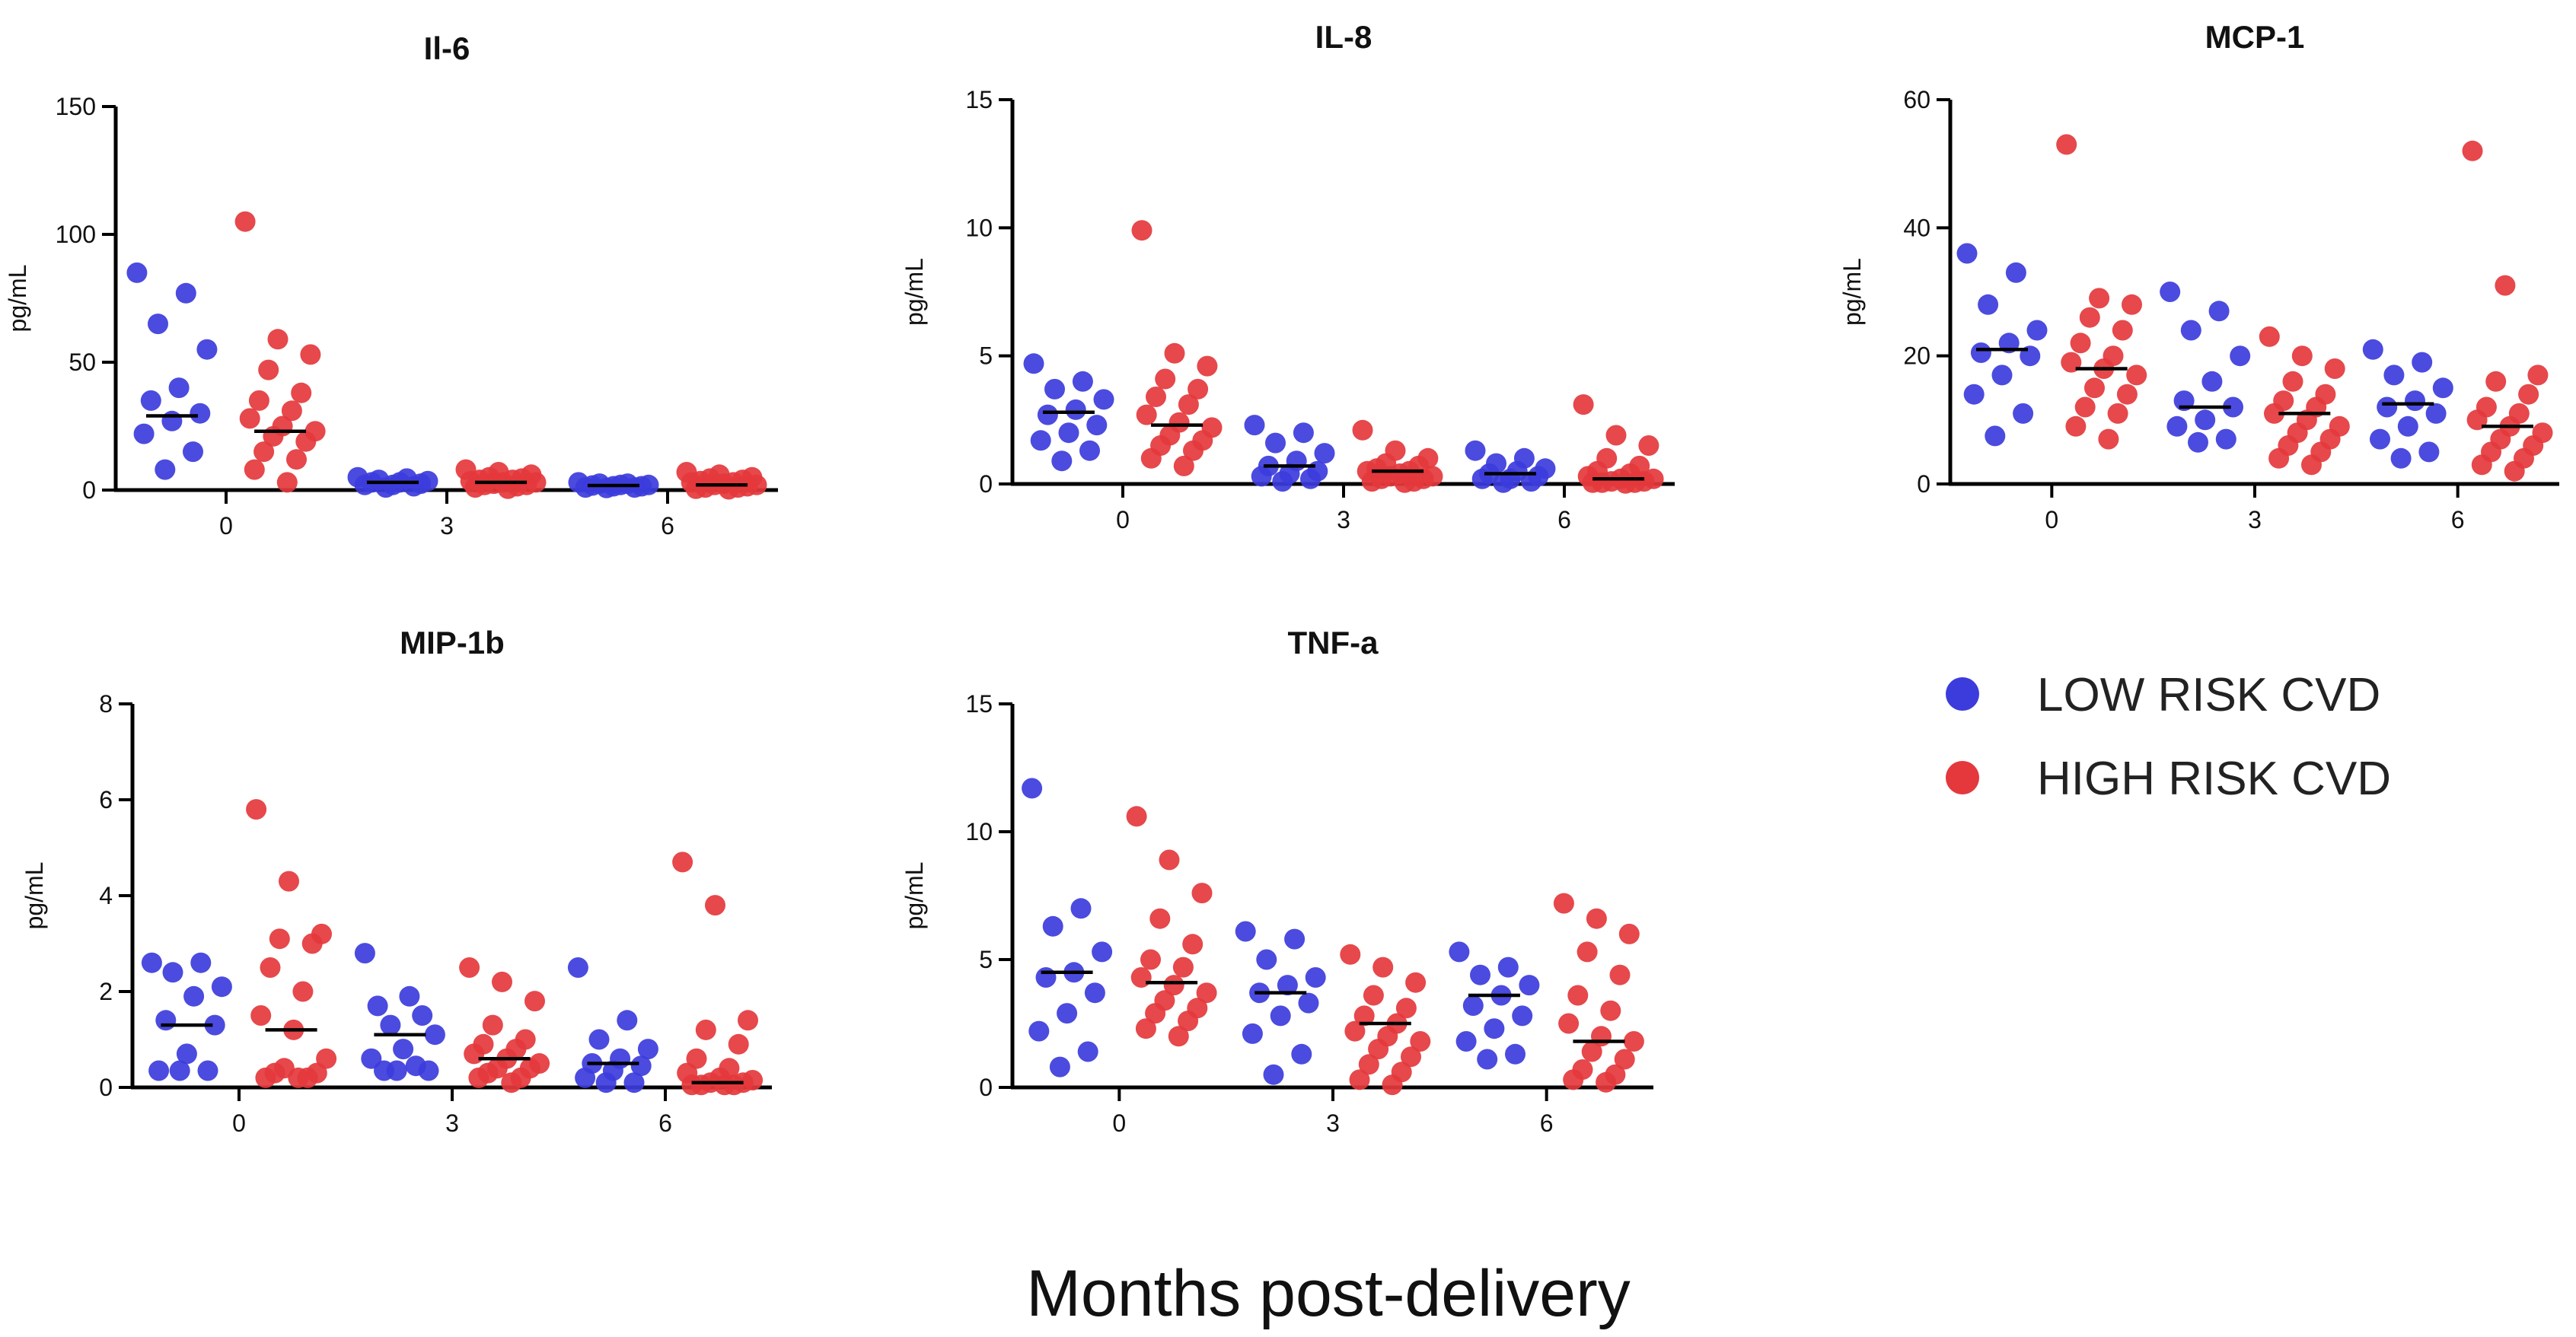  Describe the element at coordinates (1333, 1123) in the screenshot. I see `x-tick-label: 3` at that location.